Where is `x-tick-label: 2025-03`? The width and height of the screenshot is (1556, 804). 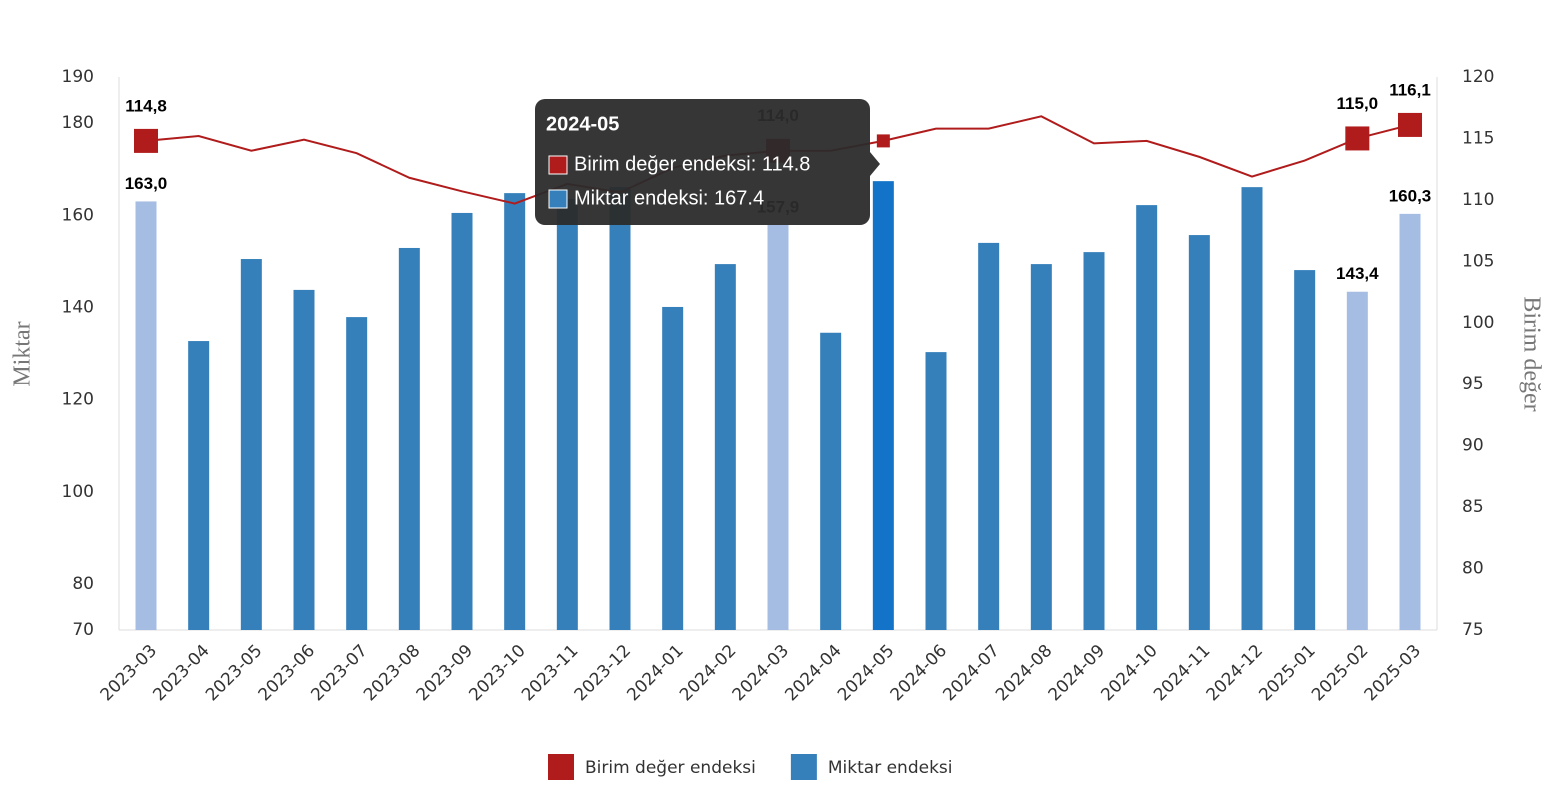
x-tick-label: 2025-03 is located at coordinates (1393, 673).